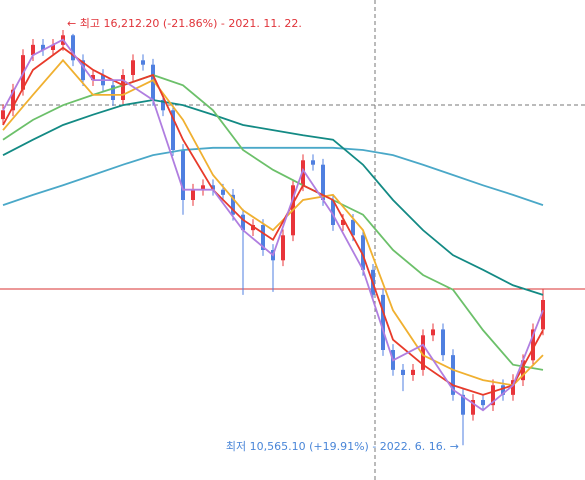  What do you see at coordinates (273, 176) in the screenshot?
I see `moving-average-line` at bounding box center [273, 176].